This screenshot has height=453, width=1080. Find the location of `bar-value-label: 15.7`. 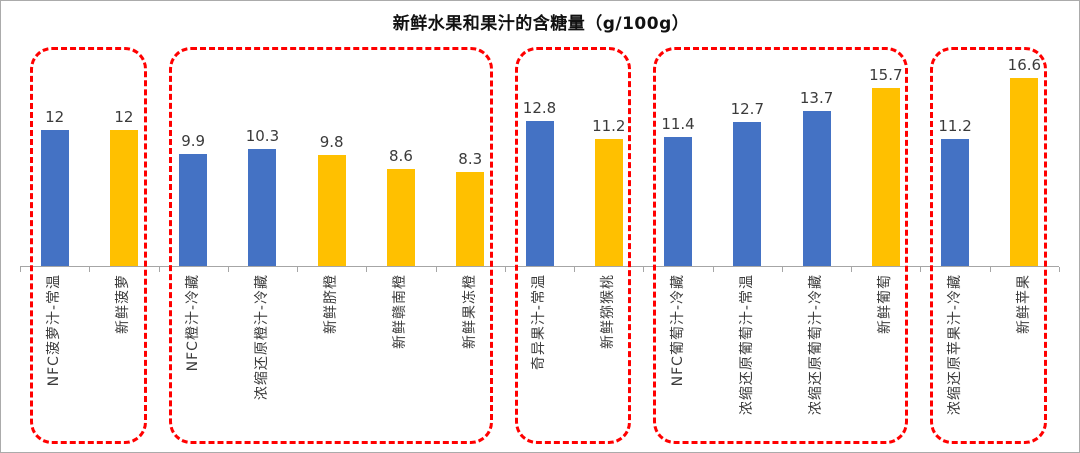

bar-value-label: 15.7 is located at coordinates (886, 75).